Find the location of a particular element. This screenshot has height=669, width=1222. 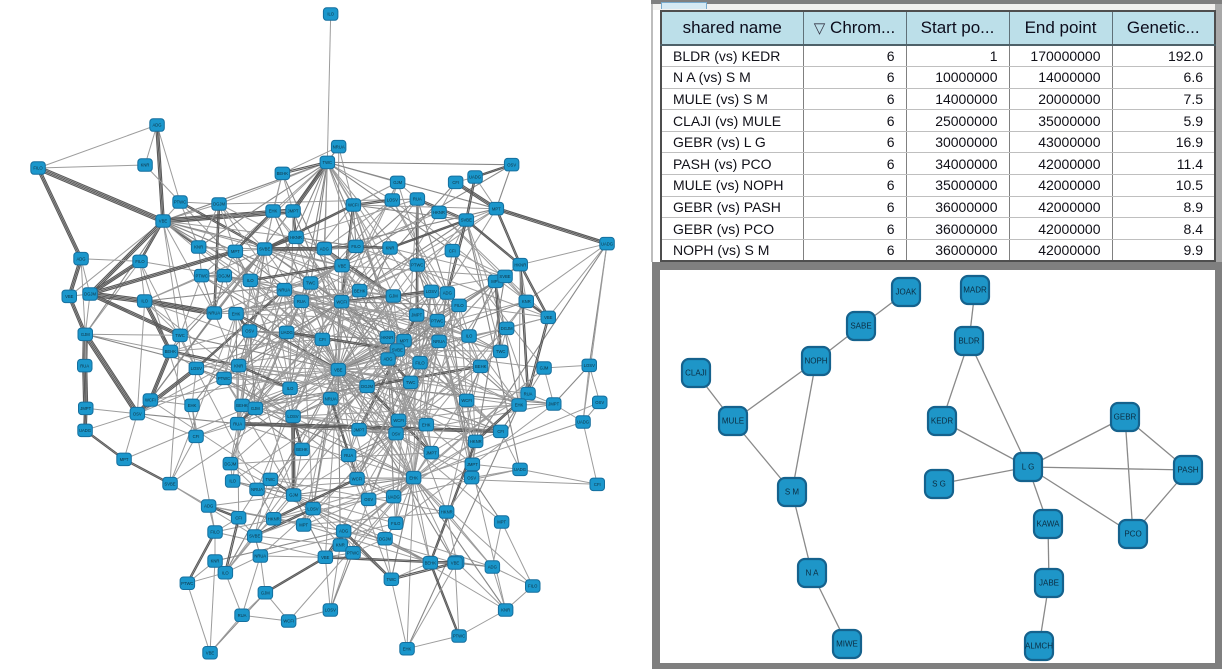

svg-text: CLAJI is located at coordinates (696, 373).